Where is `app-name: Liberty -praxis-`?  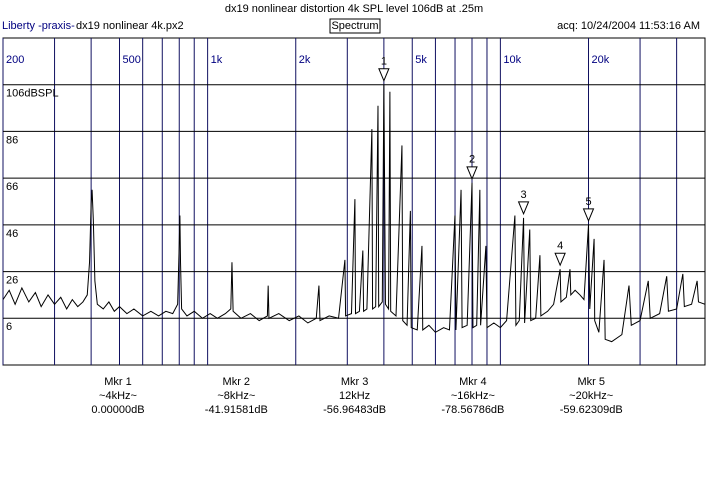
app-name: Liberty -praxis- is located at coordinates (38, 26).